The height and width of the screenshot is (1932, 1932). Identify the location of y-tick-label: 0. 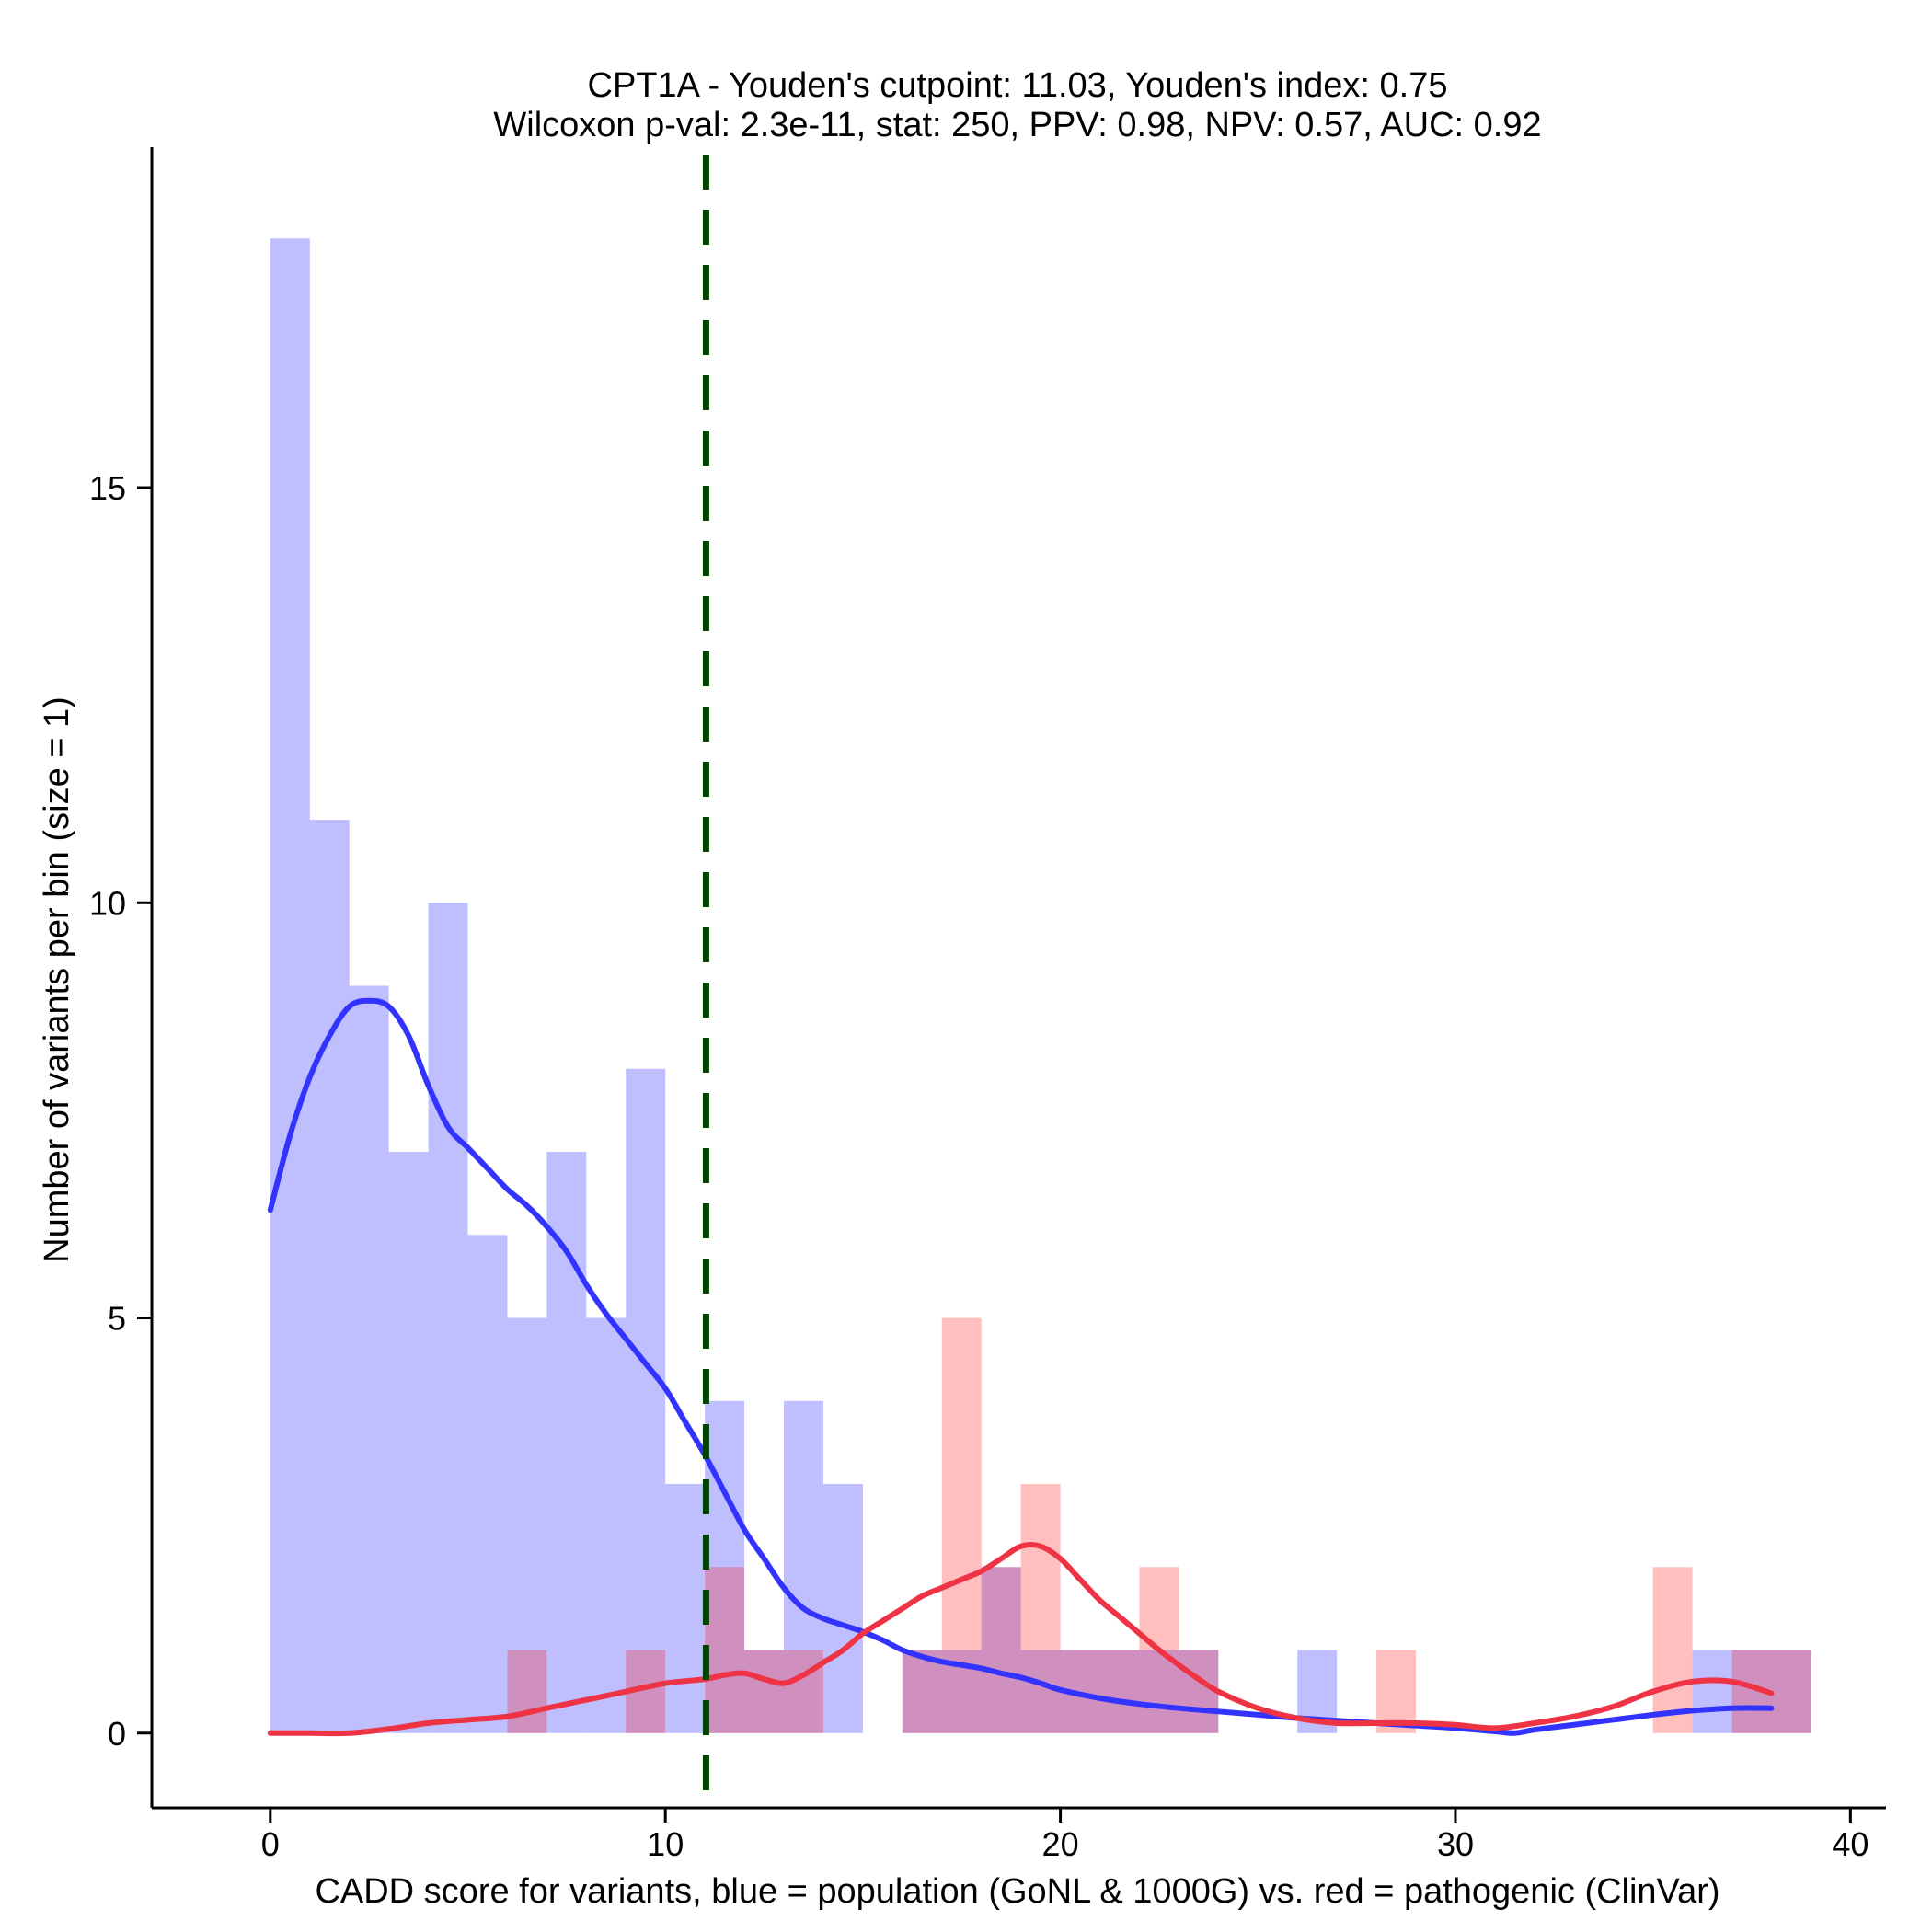
(117, 1734).